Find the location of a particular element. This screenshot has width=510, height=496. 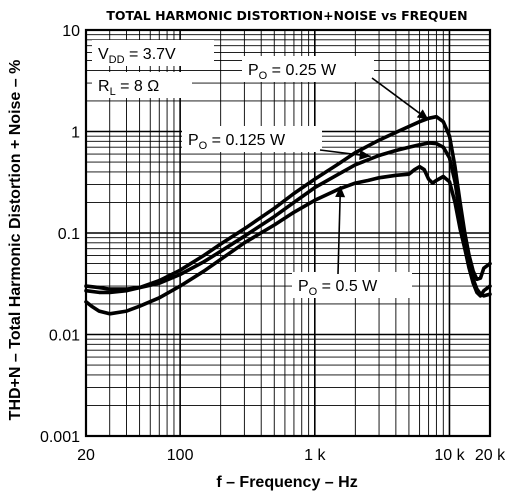

series-label-1: PO = 0.25 W is located at coordinates (308, 69).